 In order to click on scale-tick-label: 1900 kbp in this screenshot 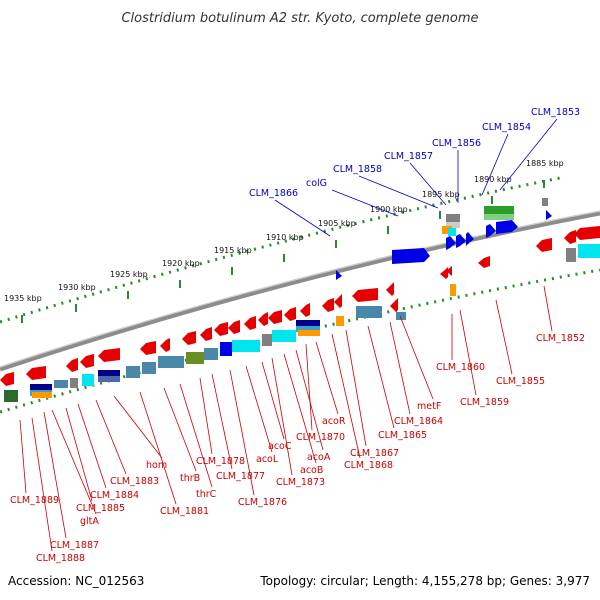, I will do `click(389, 209)`.